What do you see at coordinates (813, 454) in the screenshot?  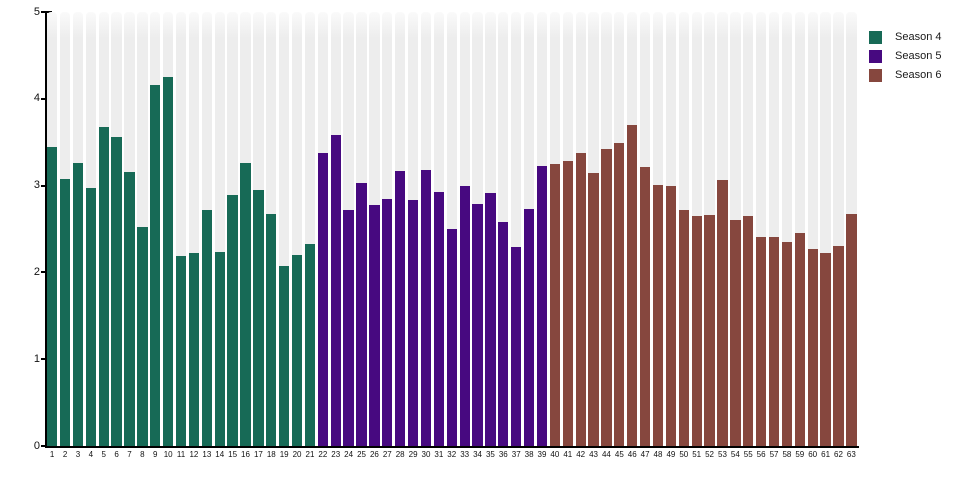 I see `x-tick-label: 60` at bounding box center [813, 454].